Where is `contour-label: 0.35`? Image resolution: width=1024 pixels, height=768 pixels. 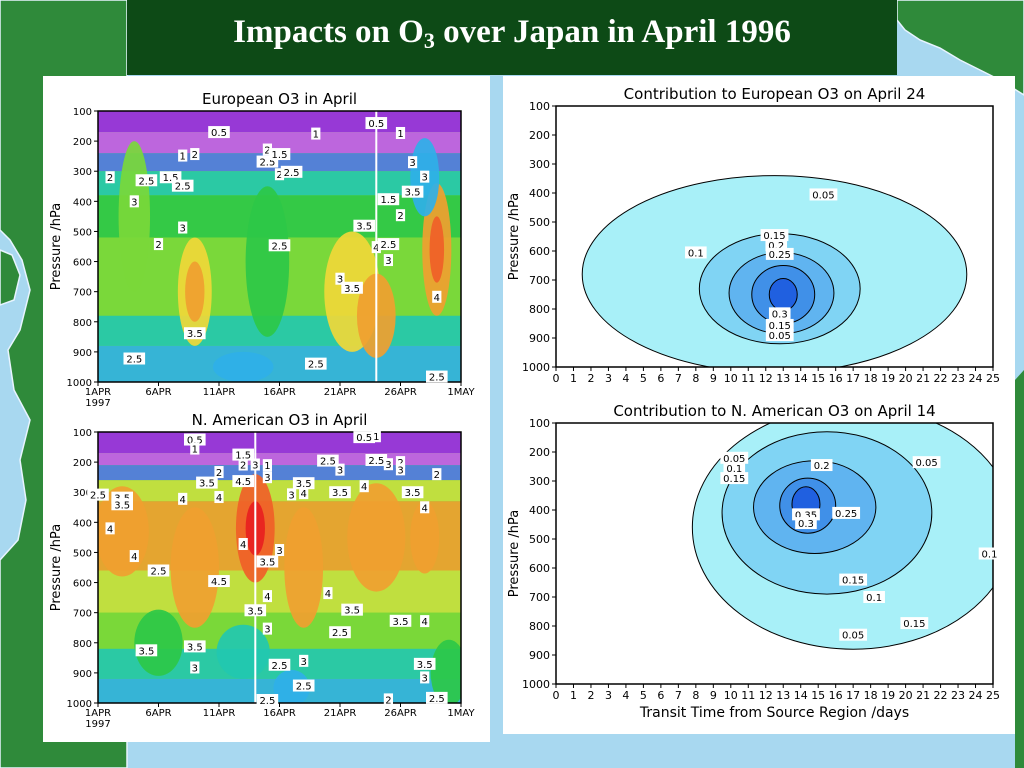 contour-label: 0.35 is located at coordinates (806, 515).